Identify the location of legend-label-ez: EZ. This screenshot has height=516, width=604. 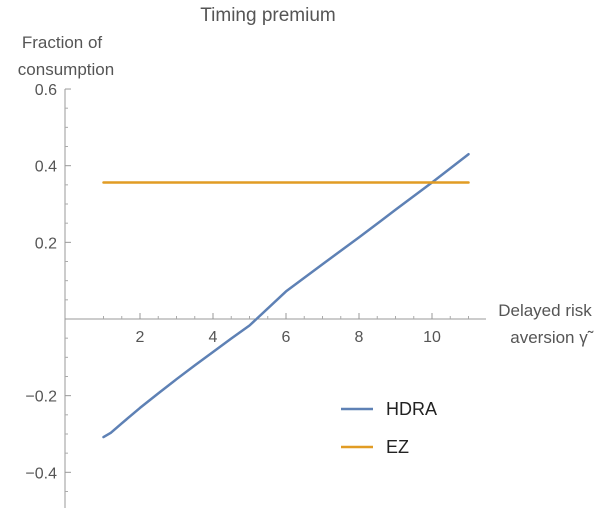
(397, 447).